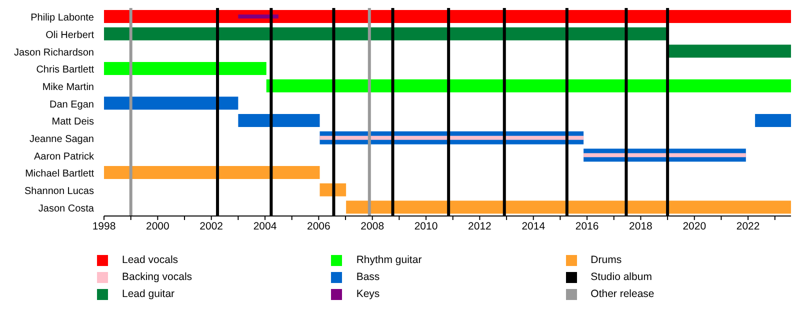 Image resolution: width=800 pixels, height=310 pixels. Describe the element at coordinates (480, 226) in the screenshot. I see `x-tick-label: 2012` at that location.